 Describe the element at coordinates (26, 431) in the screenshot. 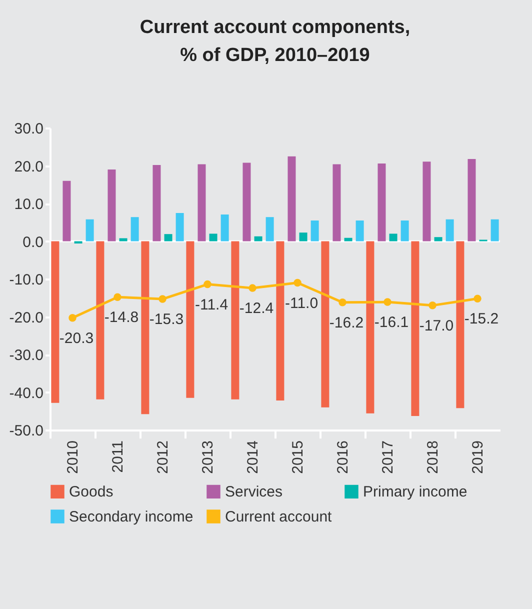

I see `y-tick-label: -50.0` at that location.